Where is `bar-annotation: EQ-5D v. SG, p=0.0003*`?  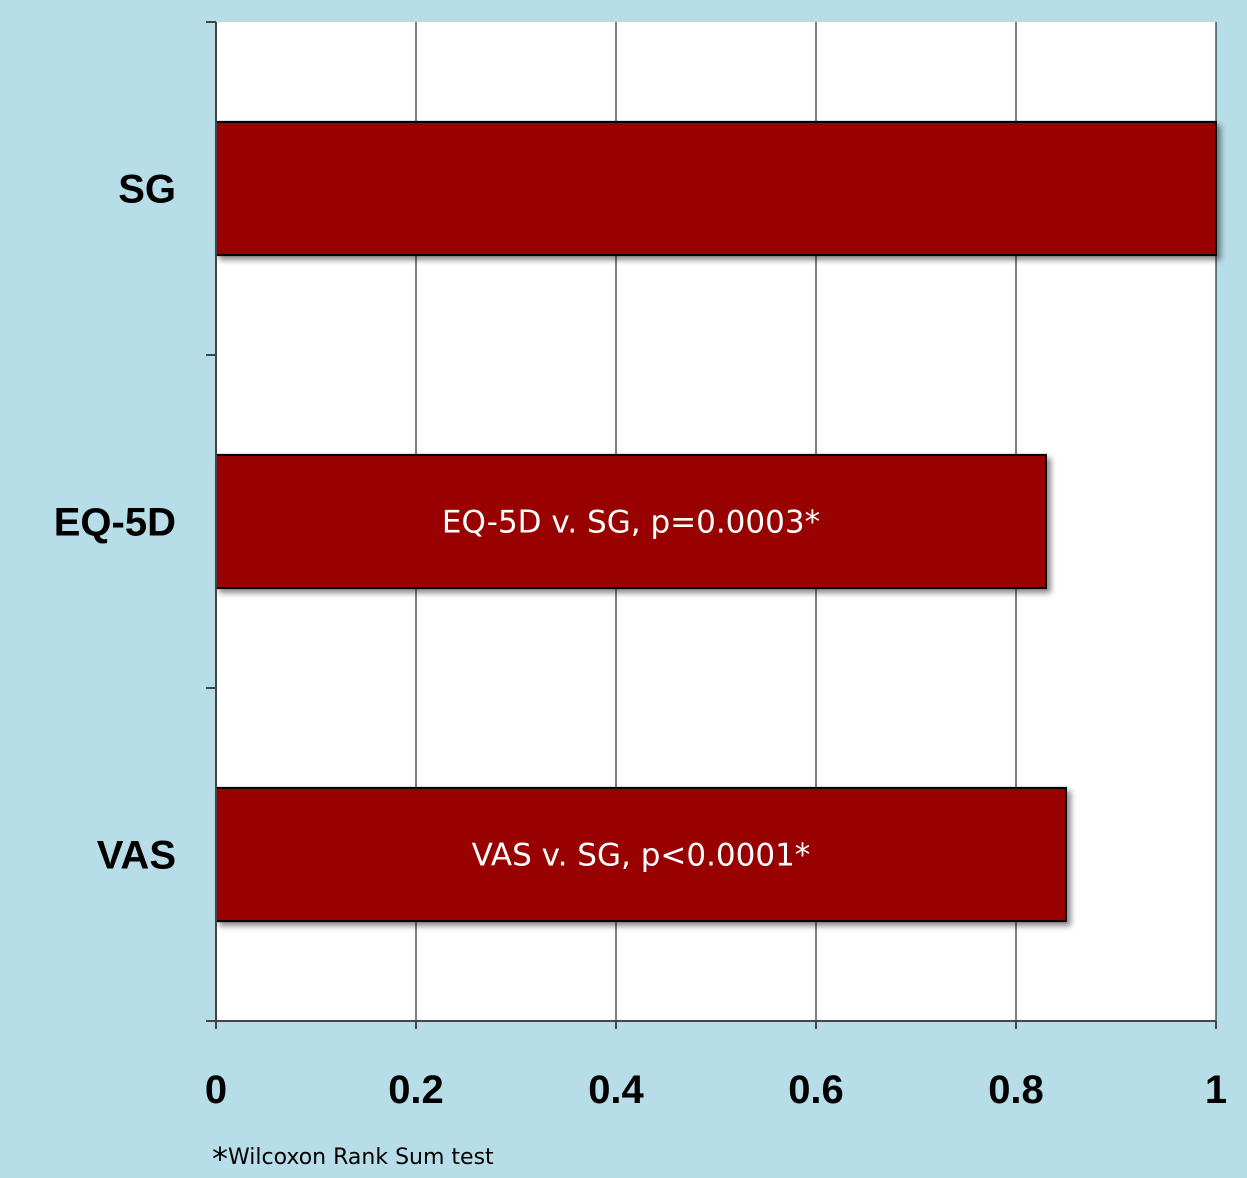 bar-annotation: EQ-5D v. SG, p=0.0003* is located at coordinates (631, 523).